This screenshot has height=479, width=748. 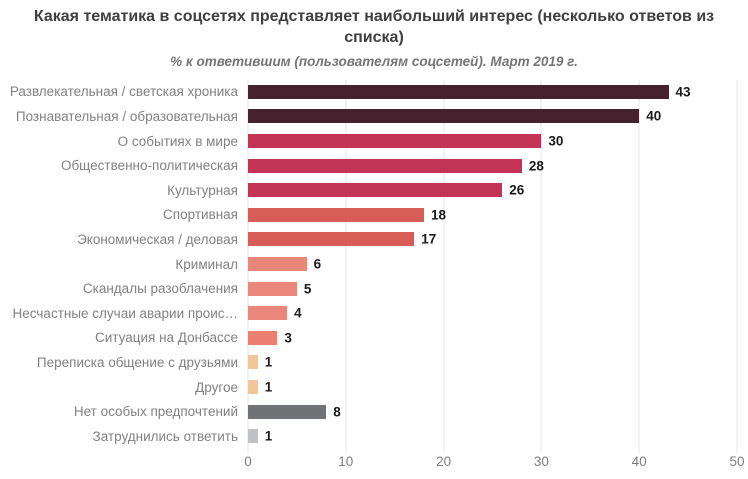 I want to click on bar-track: 43, so click(x=492, y=92).